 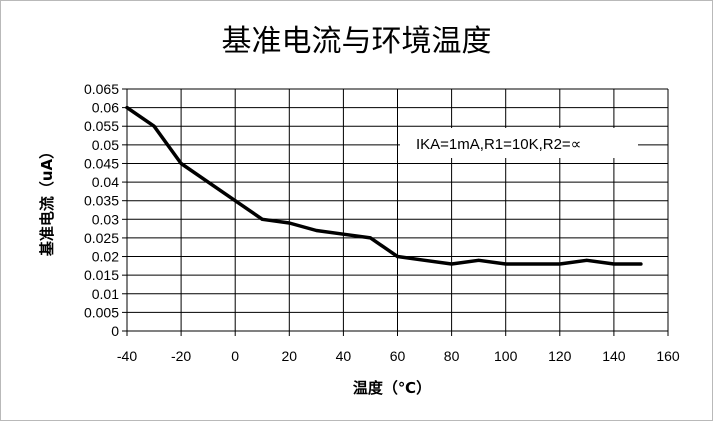 I want to click on y-tick-label: 0.055, so click(x=101, y=126).